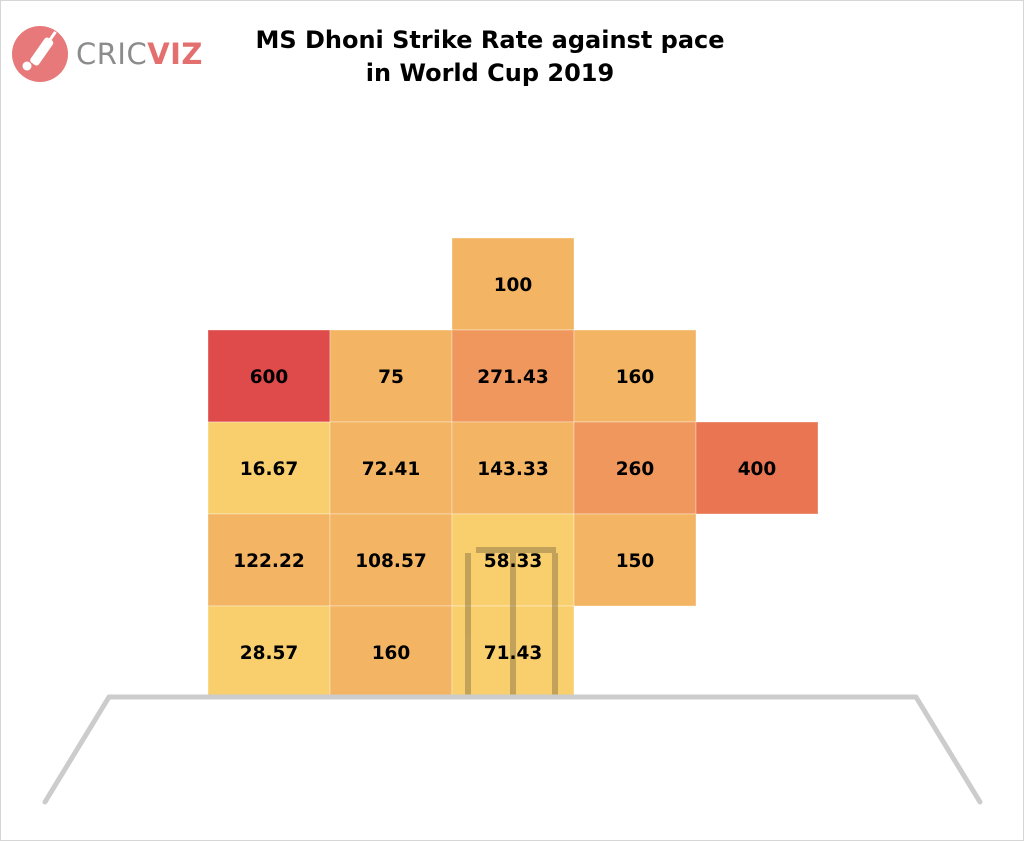  I want to click on heatmap-cell-label: 122.22, so click(268, 561).